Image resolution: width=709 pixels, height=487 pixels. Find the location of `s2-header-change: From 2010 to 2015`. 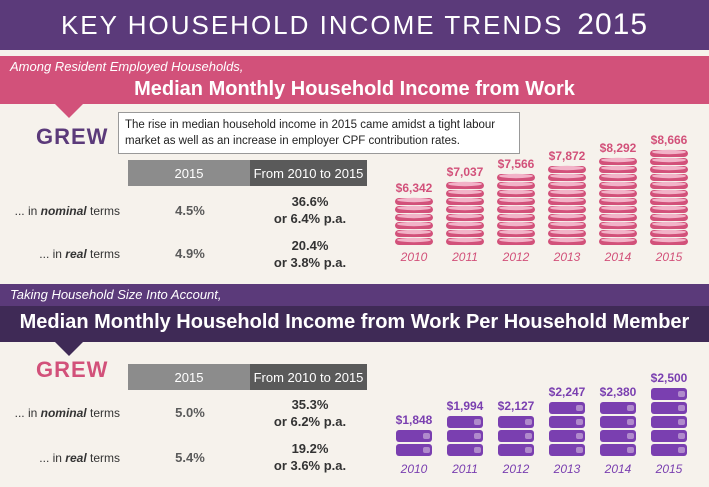

s2-header-change: From 2010 to 2015 is located at coordinates (308, 377).